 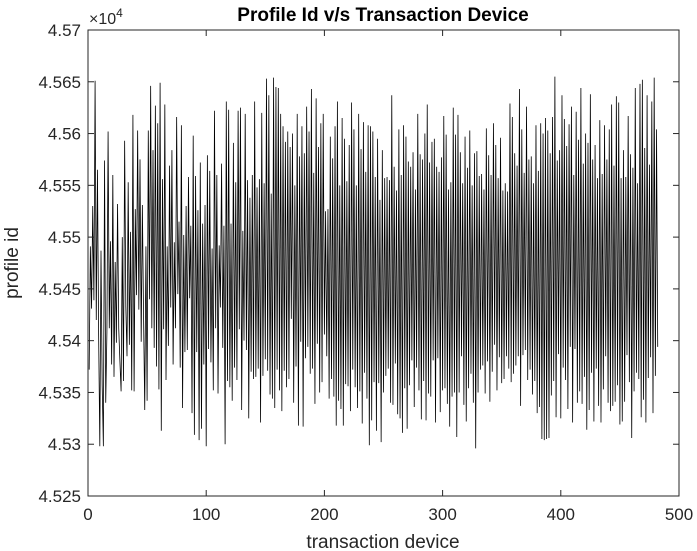 What do you see at coordinates (12, 263) in the screenshot?
I see `y-axis-label: profile id` at bounding box center [12, 263].